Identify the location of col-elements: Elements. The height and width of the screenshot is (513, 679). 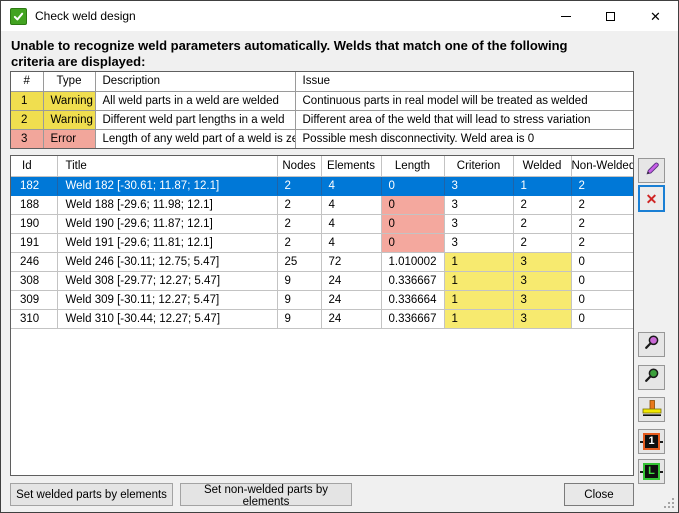
(351, 166).